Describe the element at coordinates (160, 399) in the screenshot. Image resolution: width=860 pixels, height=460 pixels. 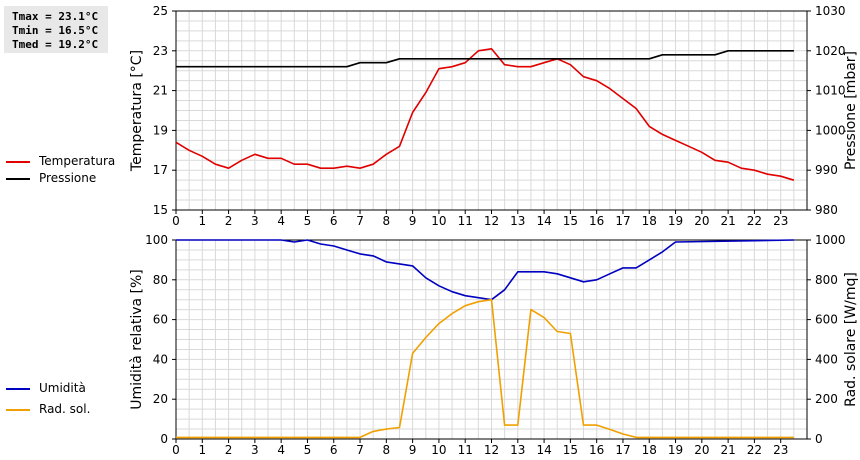
I see `y-tick-label: 20` at that location.